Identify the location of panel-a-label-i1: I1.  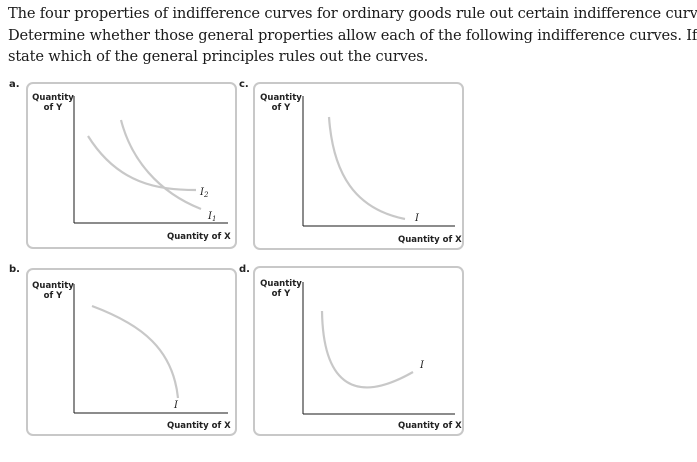
(212, 217).